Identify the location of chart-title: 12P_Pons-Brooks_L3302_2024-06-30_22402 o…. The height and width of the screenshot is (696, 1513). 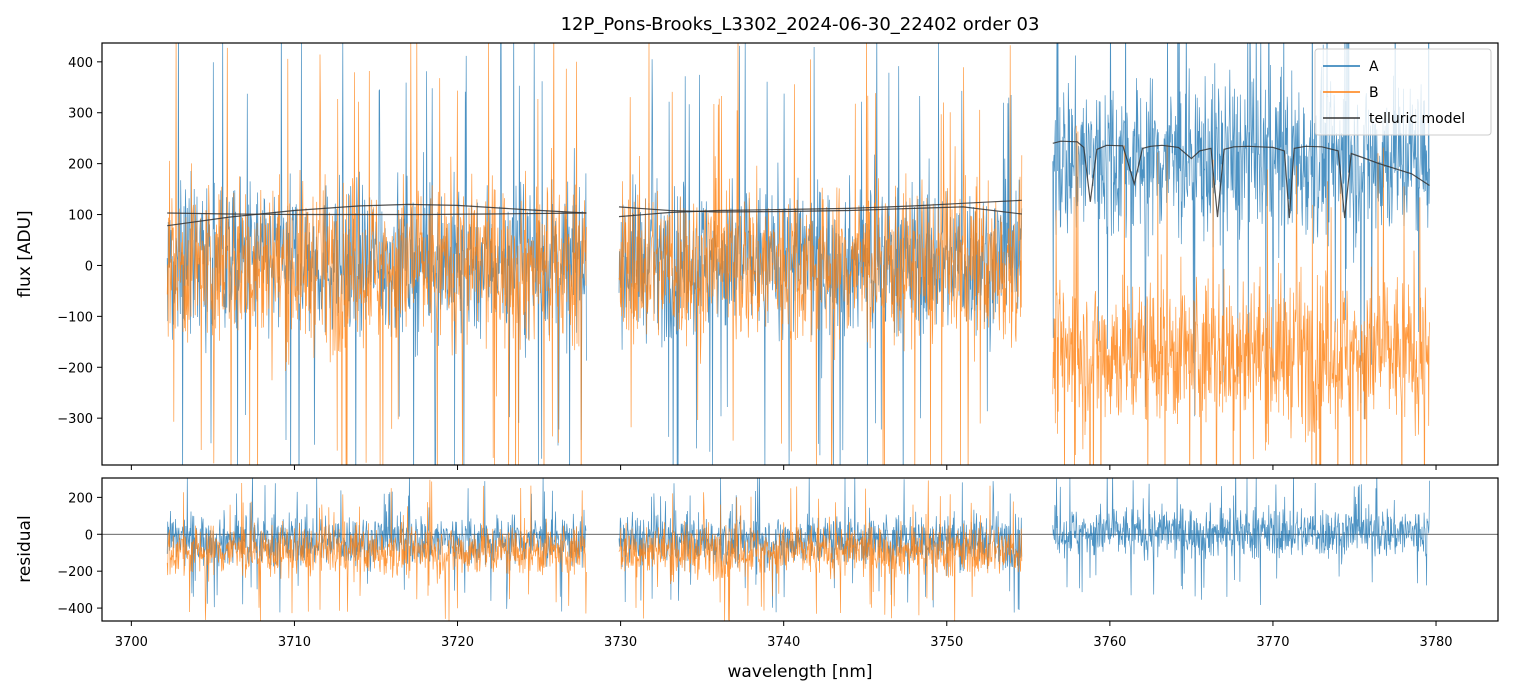
(800, 24).